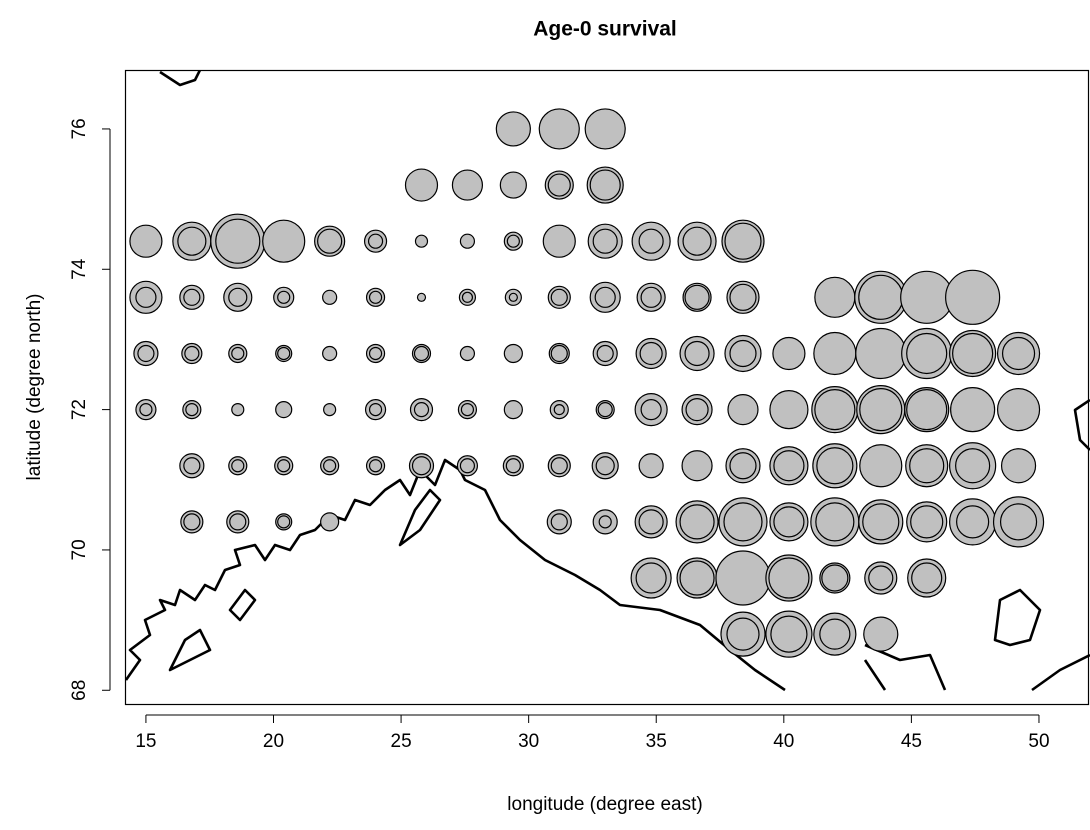  What do you see at coordinates (1038, 741) in the screenshot?
I see `x-tick-label: 50` at bounding box center [1038, 741].